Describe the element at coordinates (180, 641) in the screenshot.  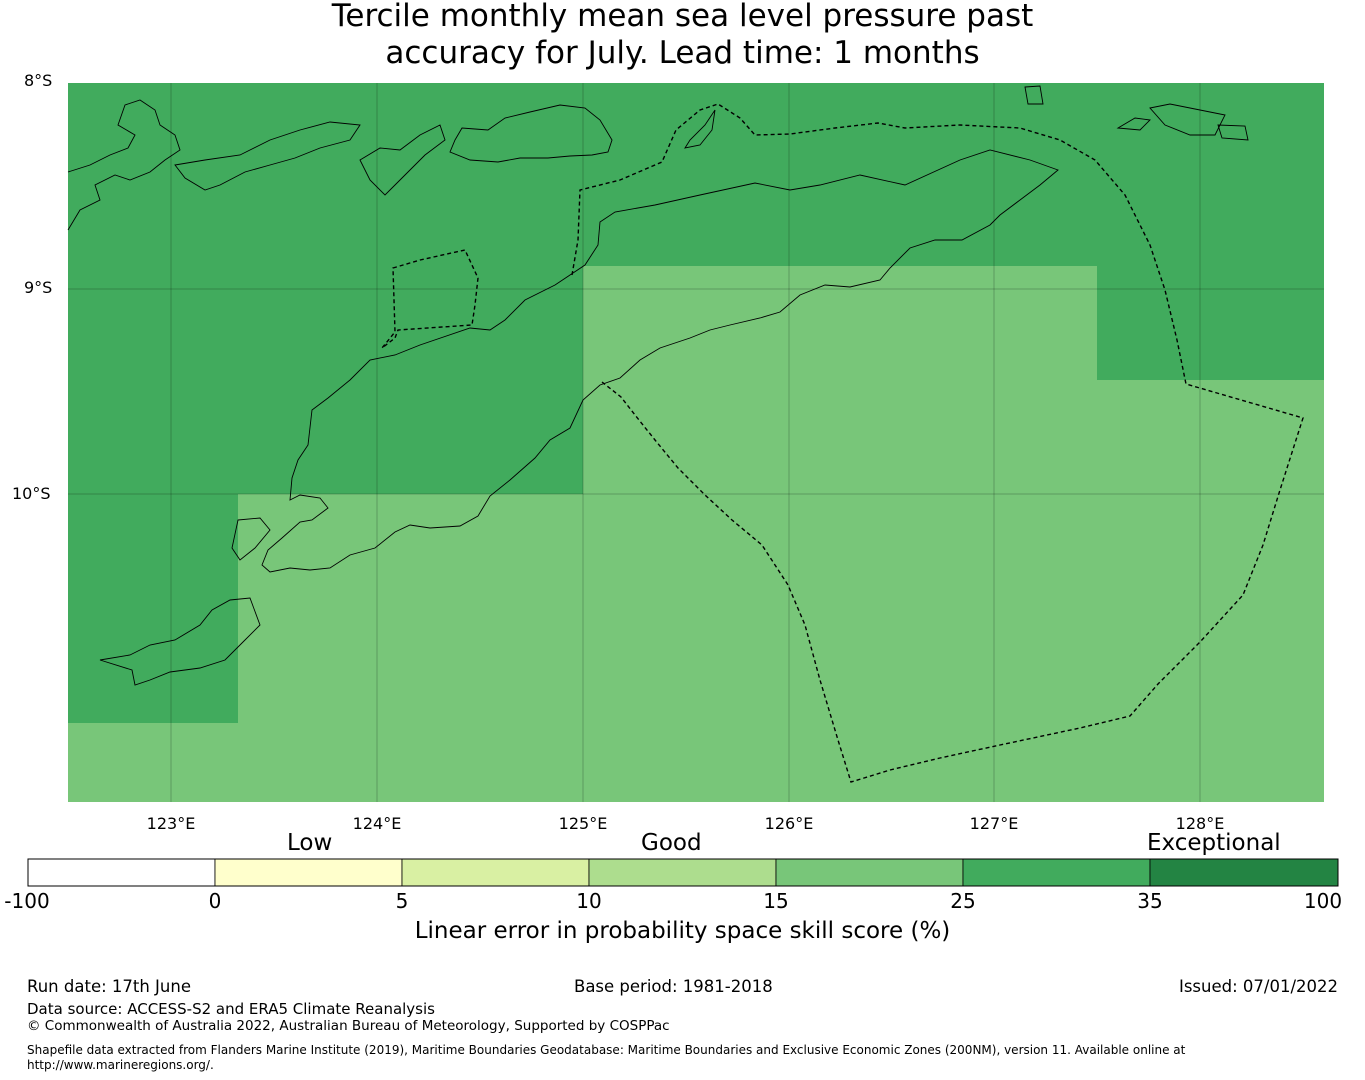
I see `coastline-sawu` at that location.